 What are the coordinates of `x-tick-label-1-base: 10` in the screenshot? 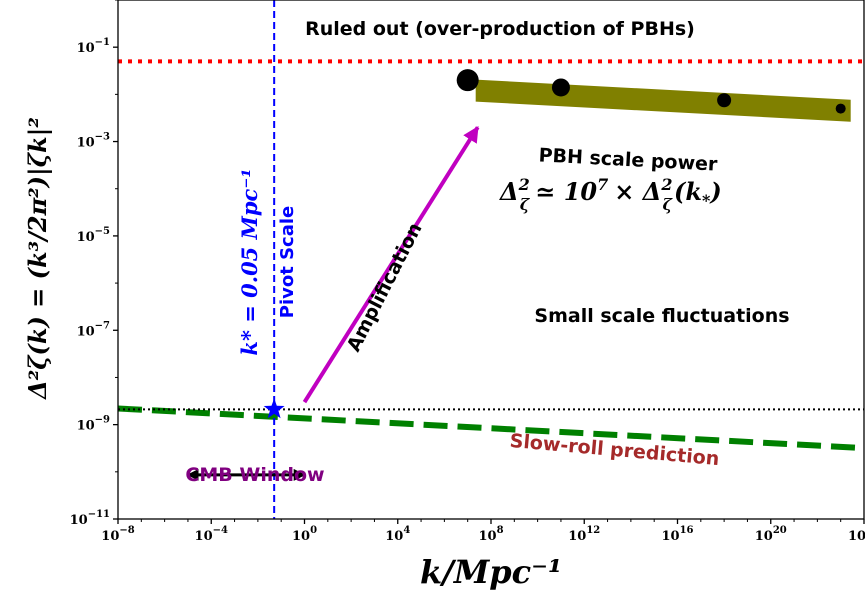 It's located at (204, 536).